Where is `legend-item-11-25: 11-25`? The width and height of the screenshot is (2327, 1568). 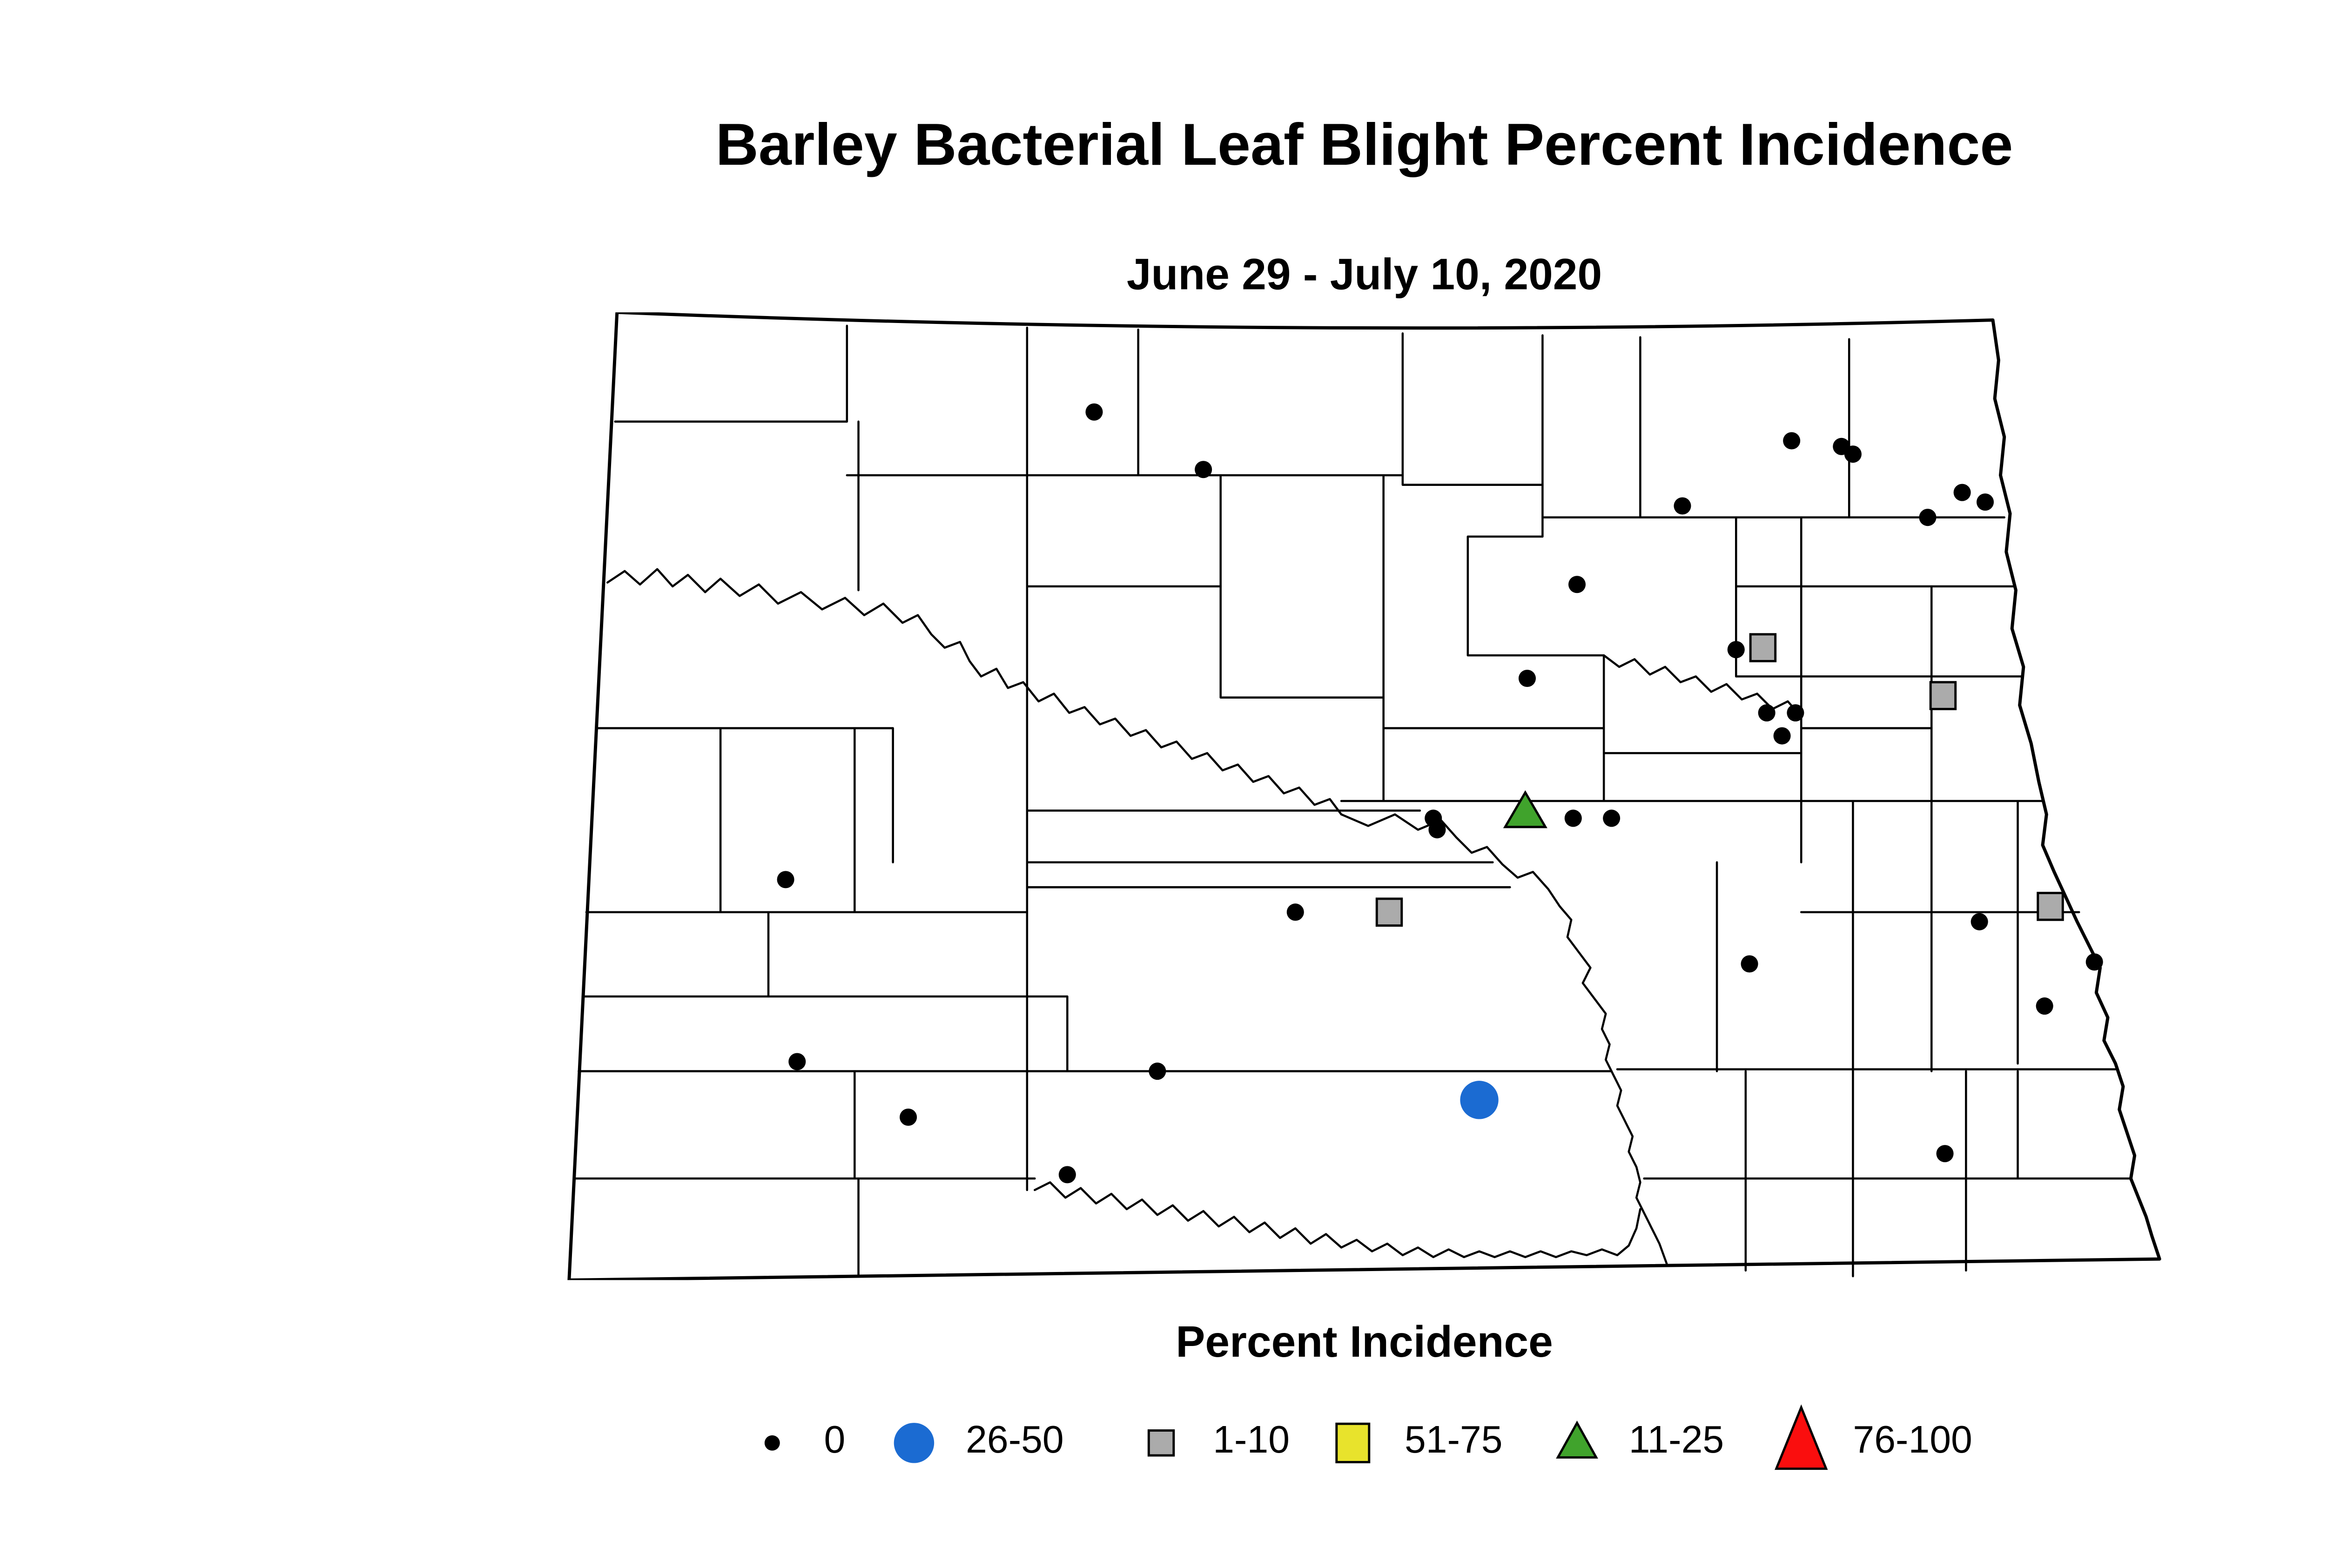 legend-item-11-25: 11-25 is located at coordinates (1631, 1441).